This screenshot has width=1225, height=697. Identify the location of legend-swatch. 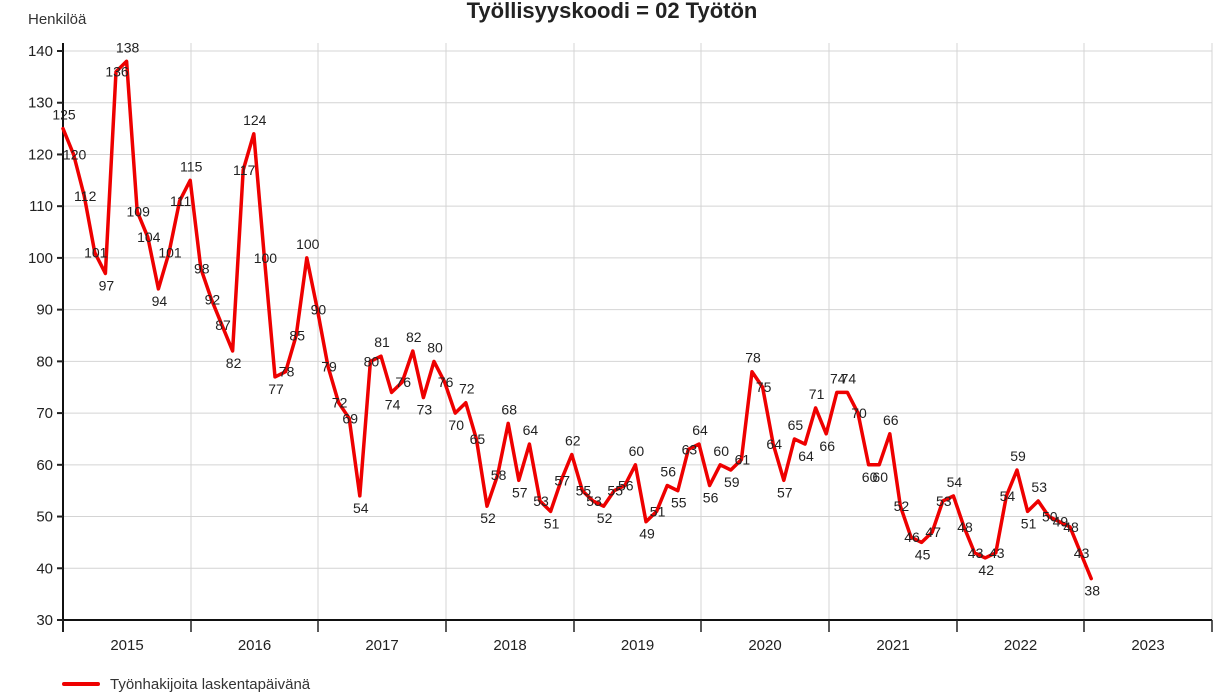
(81, 684).